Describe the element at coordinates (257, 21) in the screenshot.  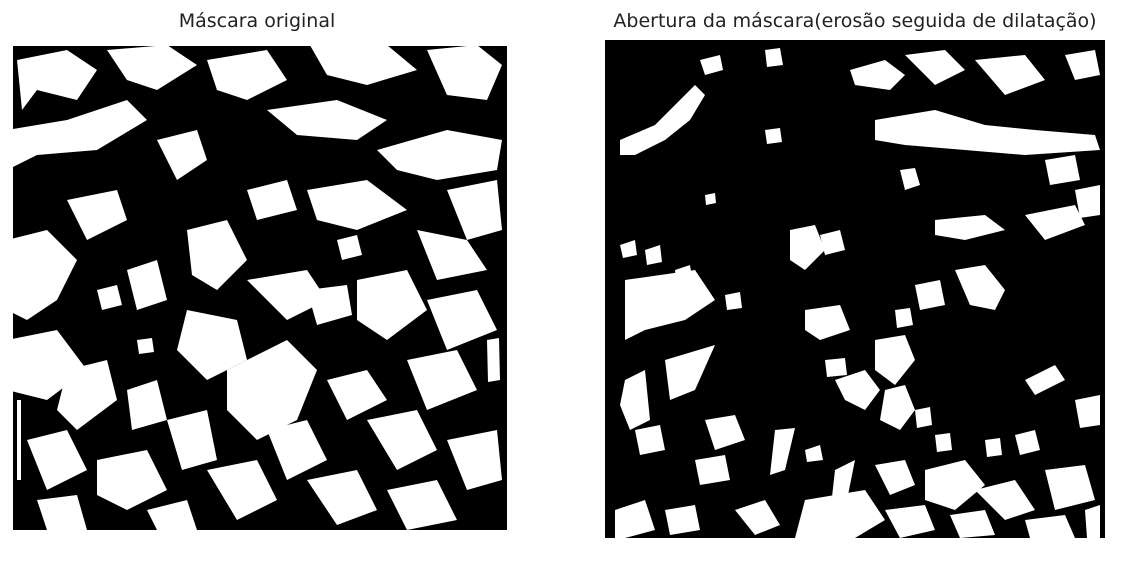
I see `panel-title-original-mask: Máscara original` at that location.